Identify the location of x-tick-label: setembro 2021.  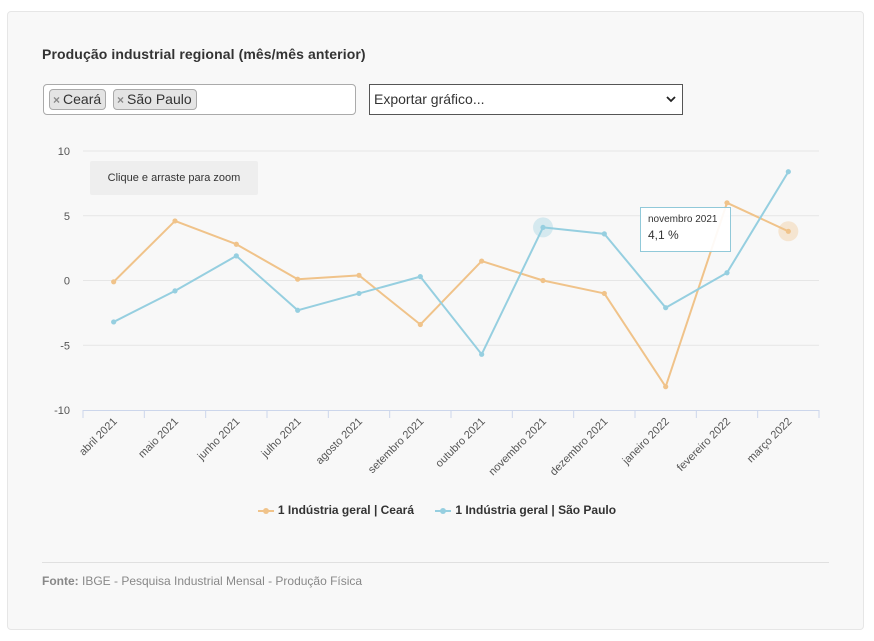
(396, 446).